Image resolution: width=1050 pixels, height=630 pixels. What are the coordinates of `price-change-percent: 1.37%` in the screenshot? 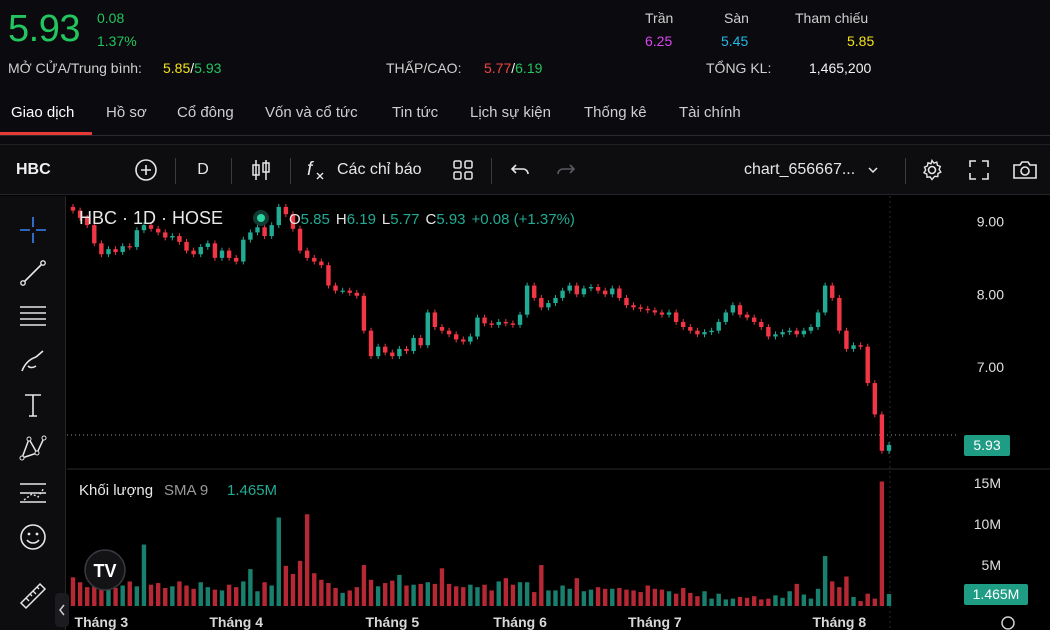 It's located at (117, 41).